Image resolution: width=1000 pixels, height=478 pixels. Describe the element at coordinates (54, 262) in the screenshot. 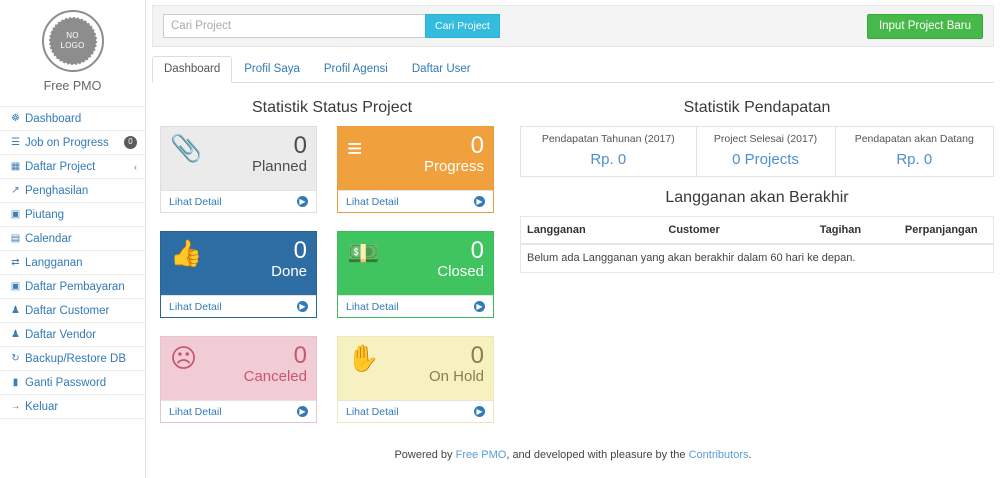

I see `sidebar-item-label: Langganan` at that location.